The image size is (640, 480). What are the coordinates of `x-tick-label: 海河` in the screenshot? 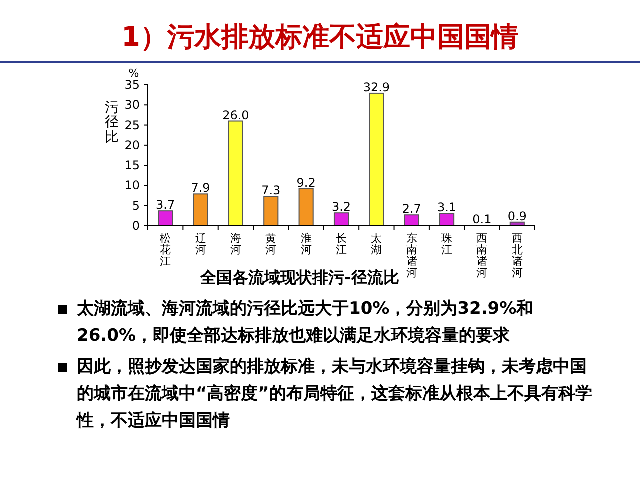 It's located at (236, 244).